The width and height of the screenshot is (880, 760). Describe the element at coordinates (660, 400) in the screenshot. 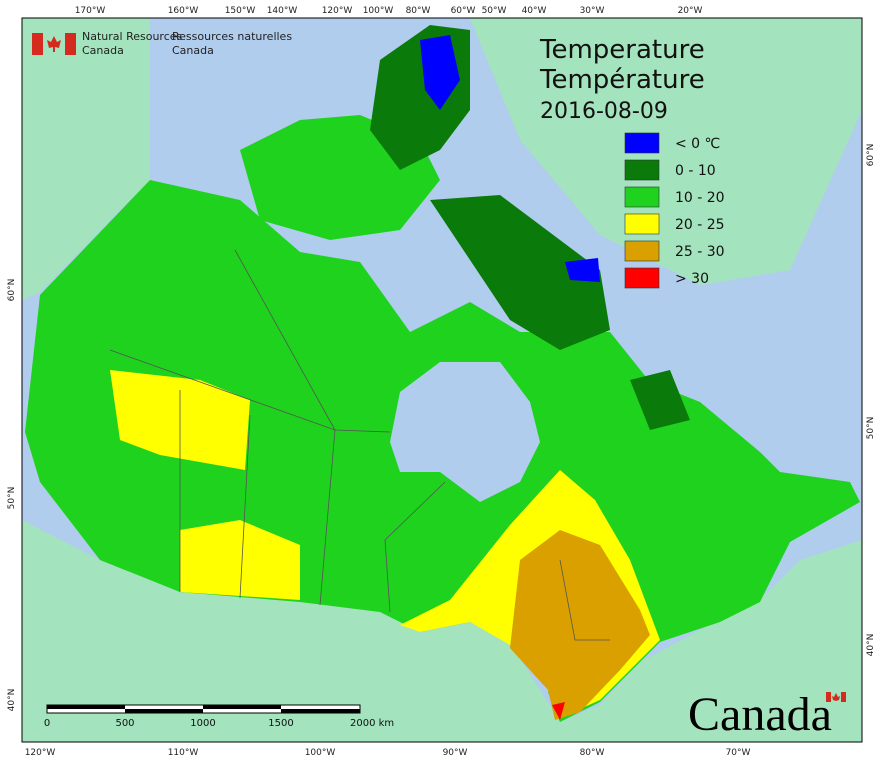

I see `labrador-cold` at that location.